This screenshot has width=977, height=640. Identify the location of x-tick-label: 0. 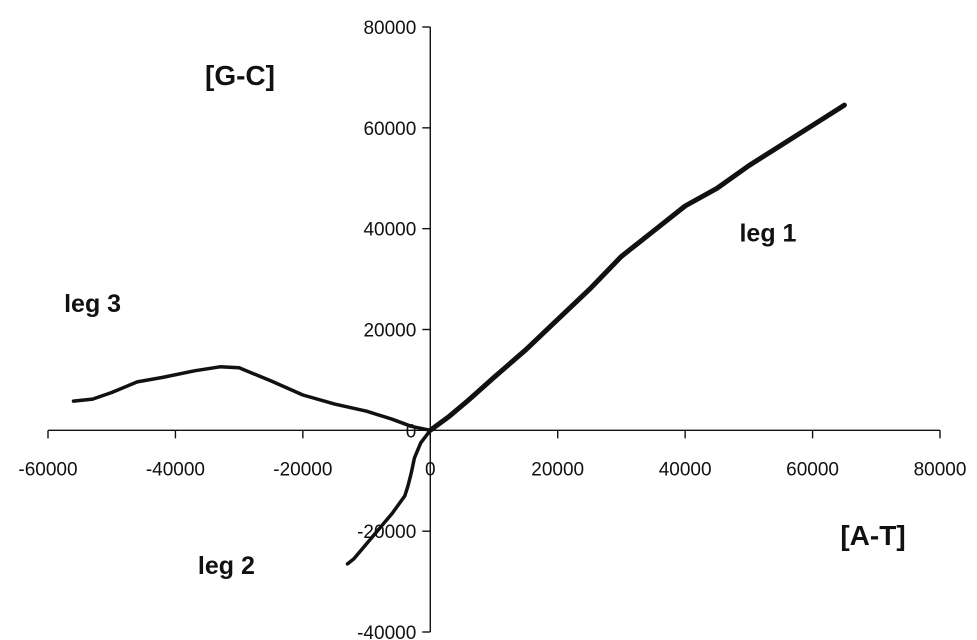
(430, 469).